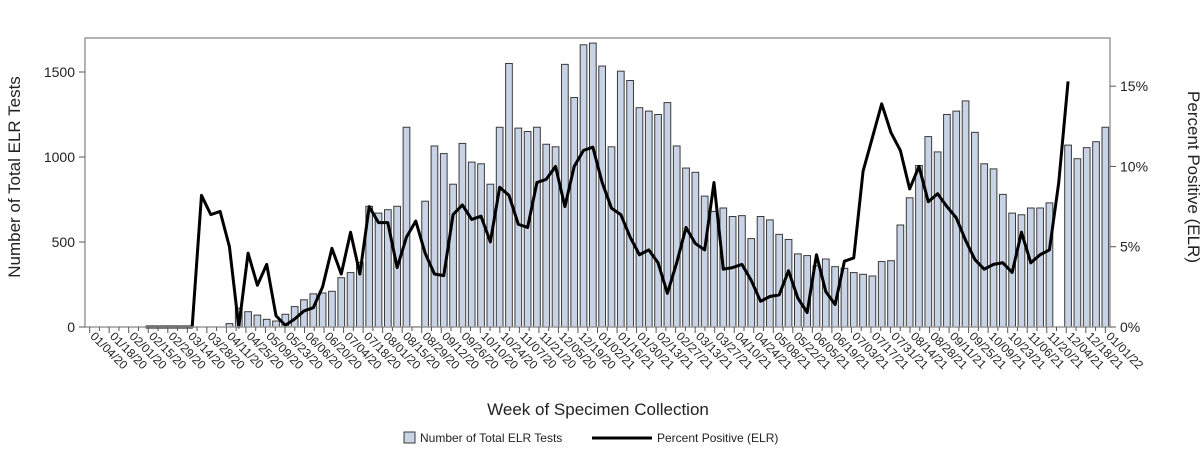 The height and width of the screenshot is (461, 1200). Describe the element at coordinates (1130, 247) in the screenshot. I see `right-tick-label: 5%` at that location.